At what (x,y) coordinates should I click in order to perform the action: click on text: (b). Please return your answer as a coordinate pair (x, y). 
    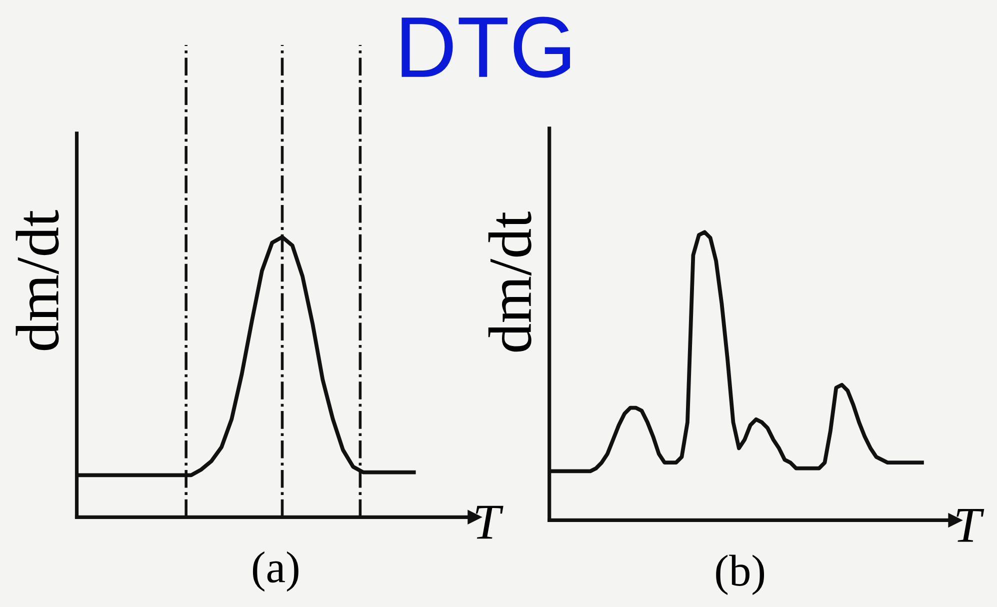
    Looking at the image, I should click on (740, 575).